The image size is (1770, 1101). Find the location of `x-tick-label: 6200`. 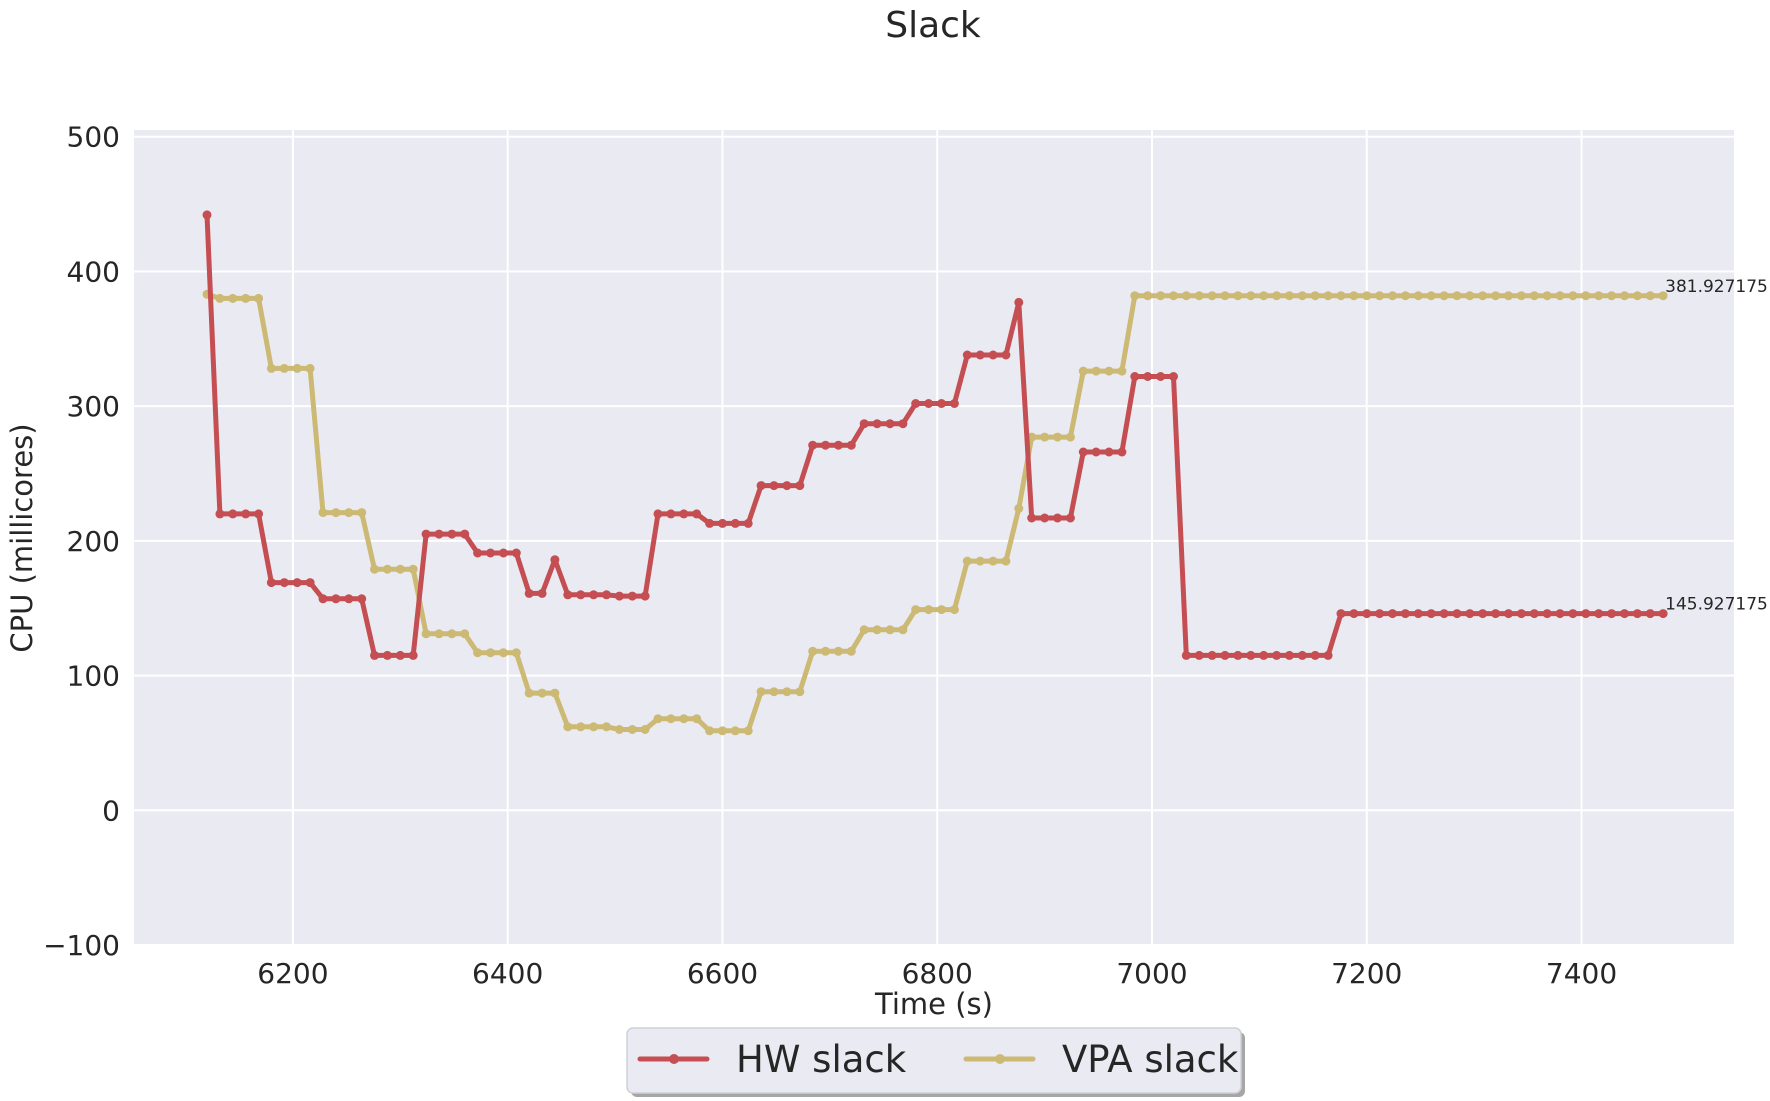

x-tick-label: 6200 is located at coordinates (292, 973).